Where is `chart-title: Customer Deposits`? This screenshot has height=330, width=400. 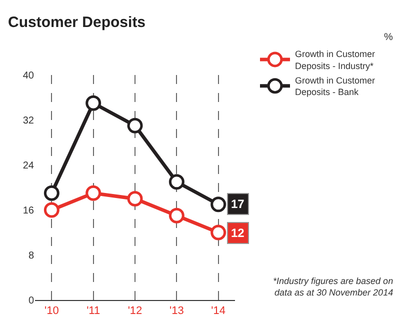
chart-title: Customer Deposits is located at coordinates (77, 22).